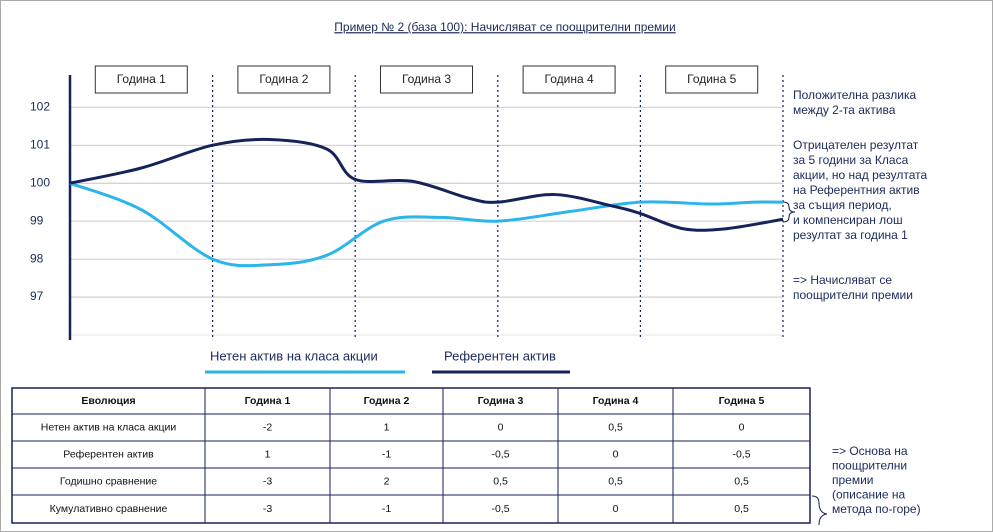  I want to click on annotation: (описание на, so click(869, 495).